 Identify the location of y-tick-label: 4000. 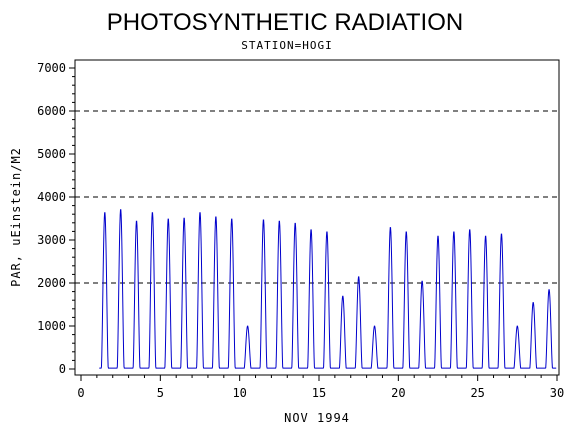
(51, 197).